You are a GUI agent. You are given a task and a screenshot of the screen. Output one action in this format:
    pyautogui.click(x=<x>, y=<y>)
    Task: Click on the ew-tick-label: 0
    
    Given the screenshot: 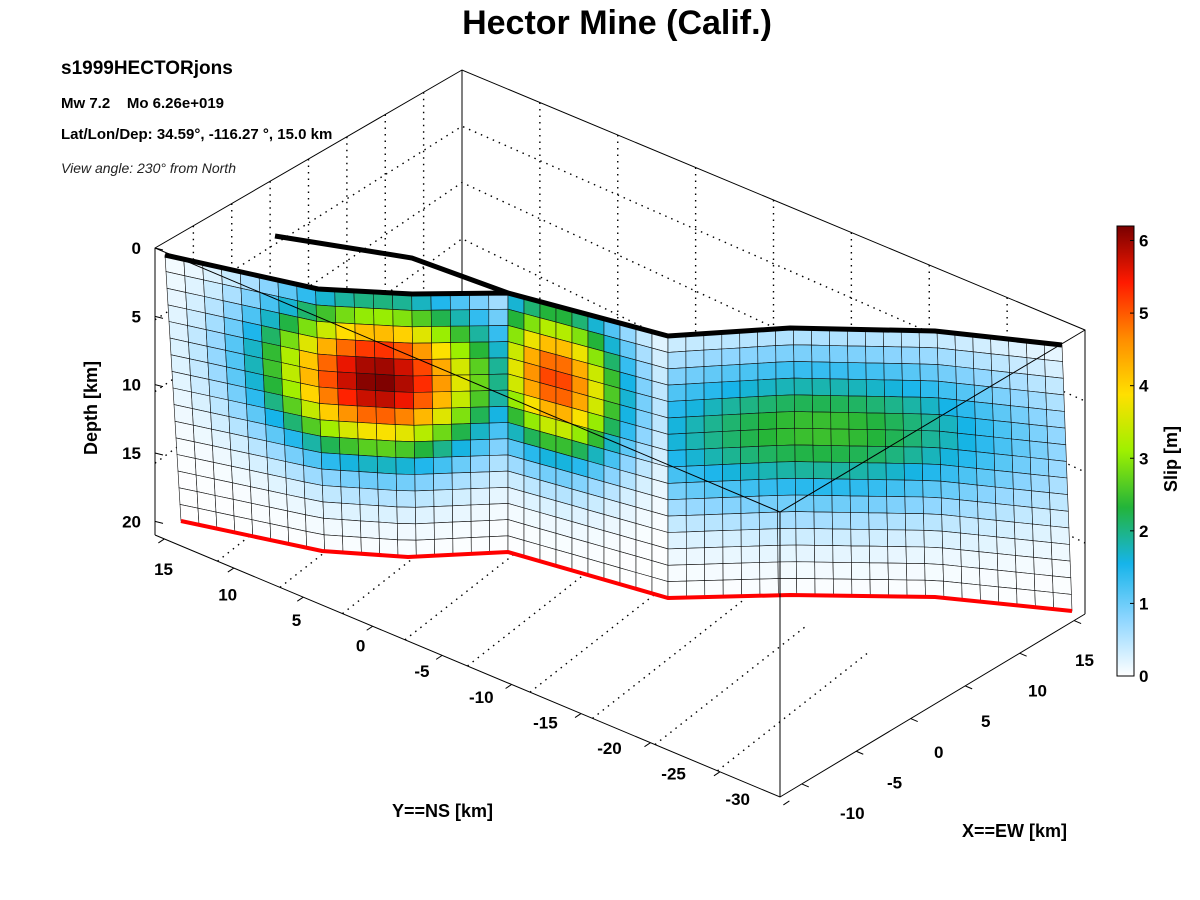 What is the action you would take?
    pyautogui.click(x=938, y=752)
    